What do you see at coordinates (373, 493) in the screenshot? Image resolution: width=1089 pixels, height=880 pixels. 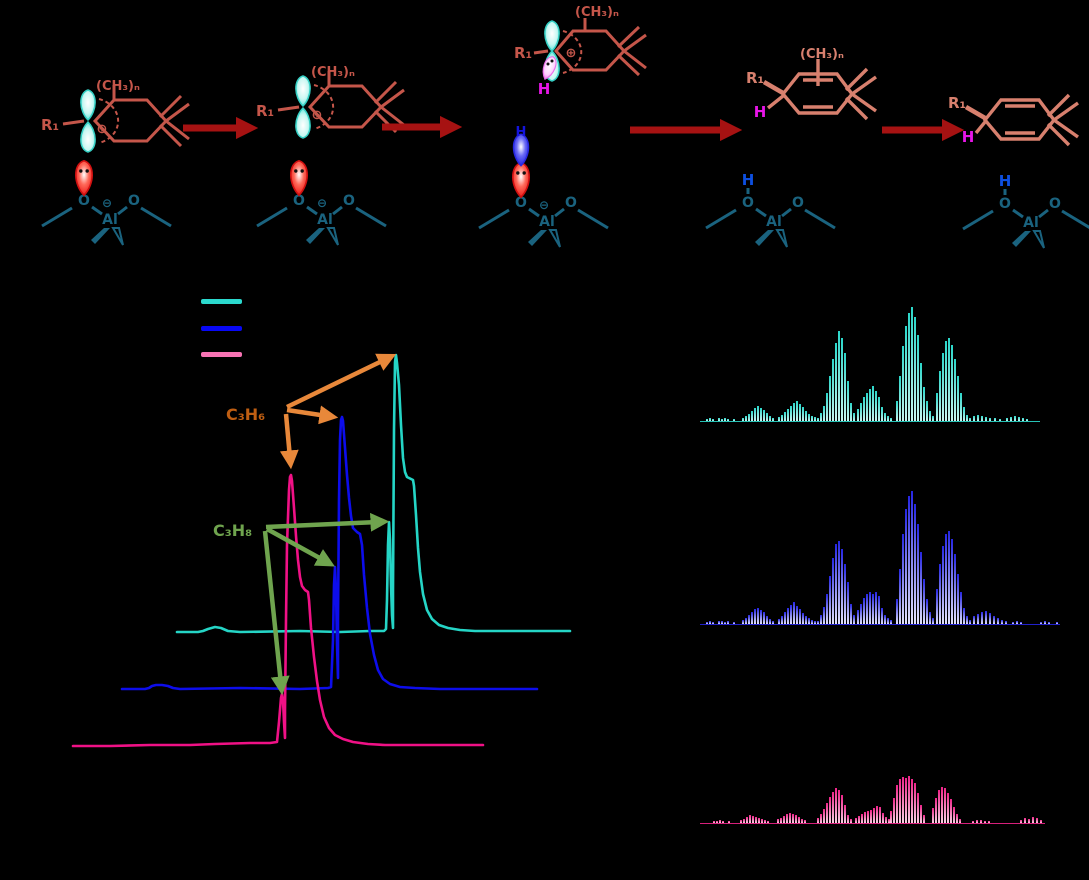 I see `chromatogram-trace-cyan` at bounding box center [373, 493].